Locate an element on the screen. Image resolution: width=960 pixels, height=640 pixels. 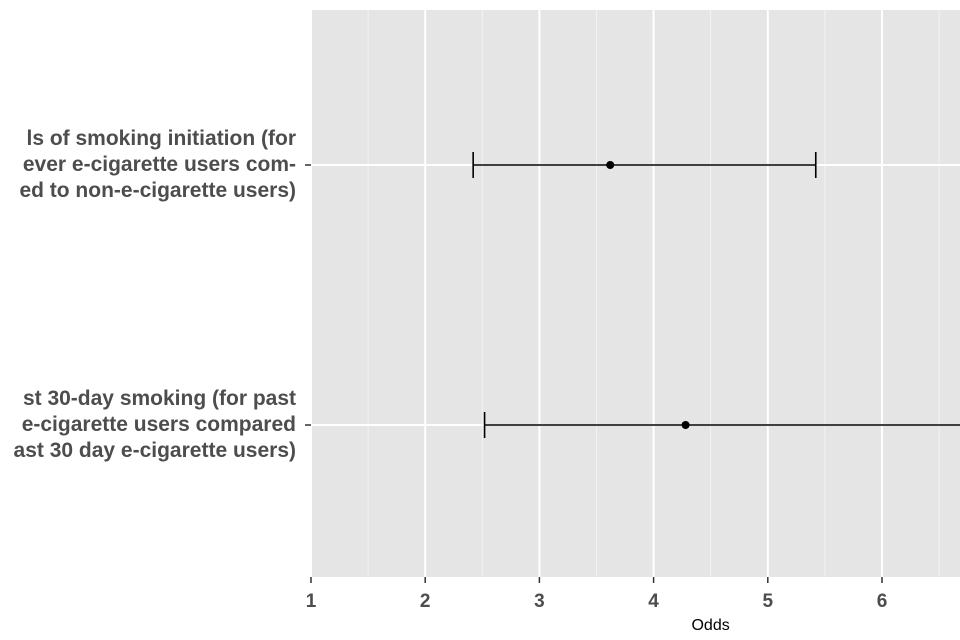
x-tick-label: 5 is located at coordinates (768, 601).